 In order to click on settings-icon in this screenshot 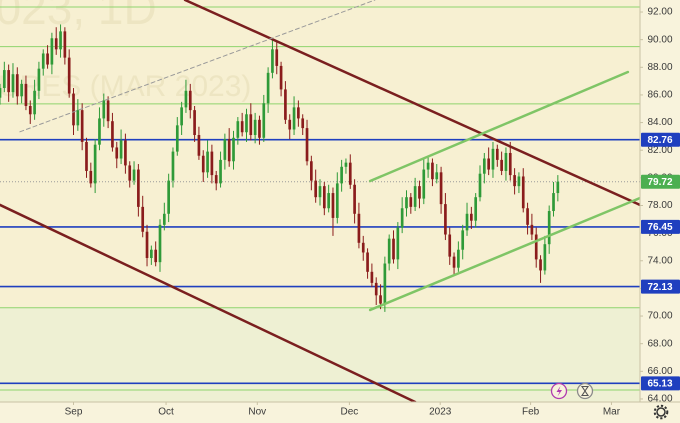, I will do `click(661, 412)`.